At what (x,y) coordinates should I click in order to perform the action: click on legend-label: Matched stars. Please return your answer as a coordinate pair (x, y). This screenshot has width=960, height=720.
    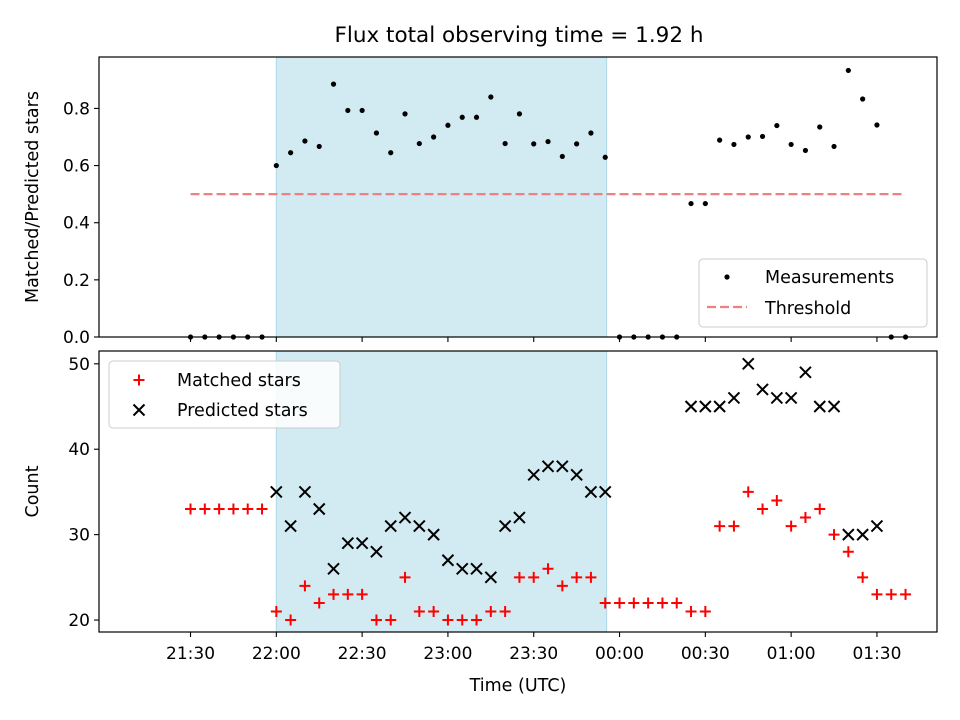
    Looking at the image, I should click on (239, 381).